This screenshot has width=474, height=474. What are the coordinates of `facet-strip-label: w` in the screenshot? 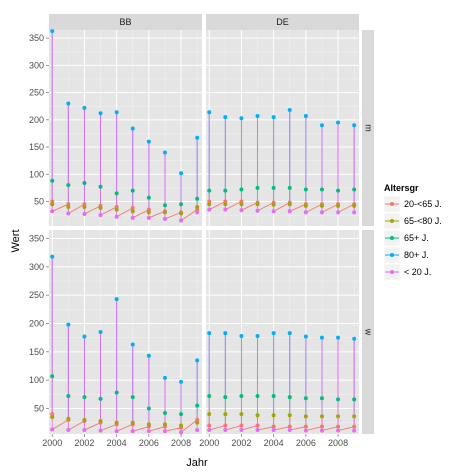 It's located at (369, 332).